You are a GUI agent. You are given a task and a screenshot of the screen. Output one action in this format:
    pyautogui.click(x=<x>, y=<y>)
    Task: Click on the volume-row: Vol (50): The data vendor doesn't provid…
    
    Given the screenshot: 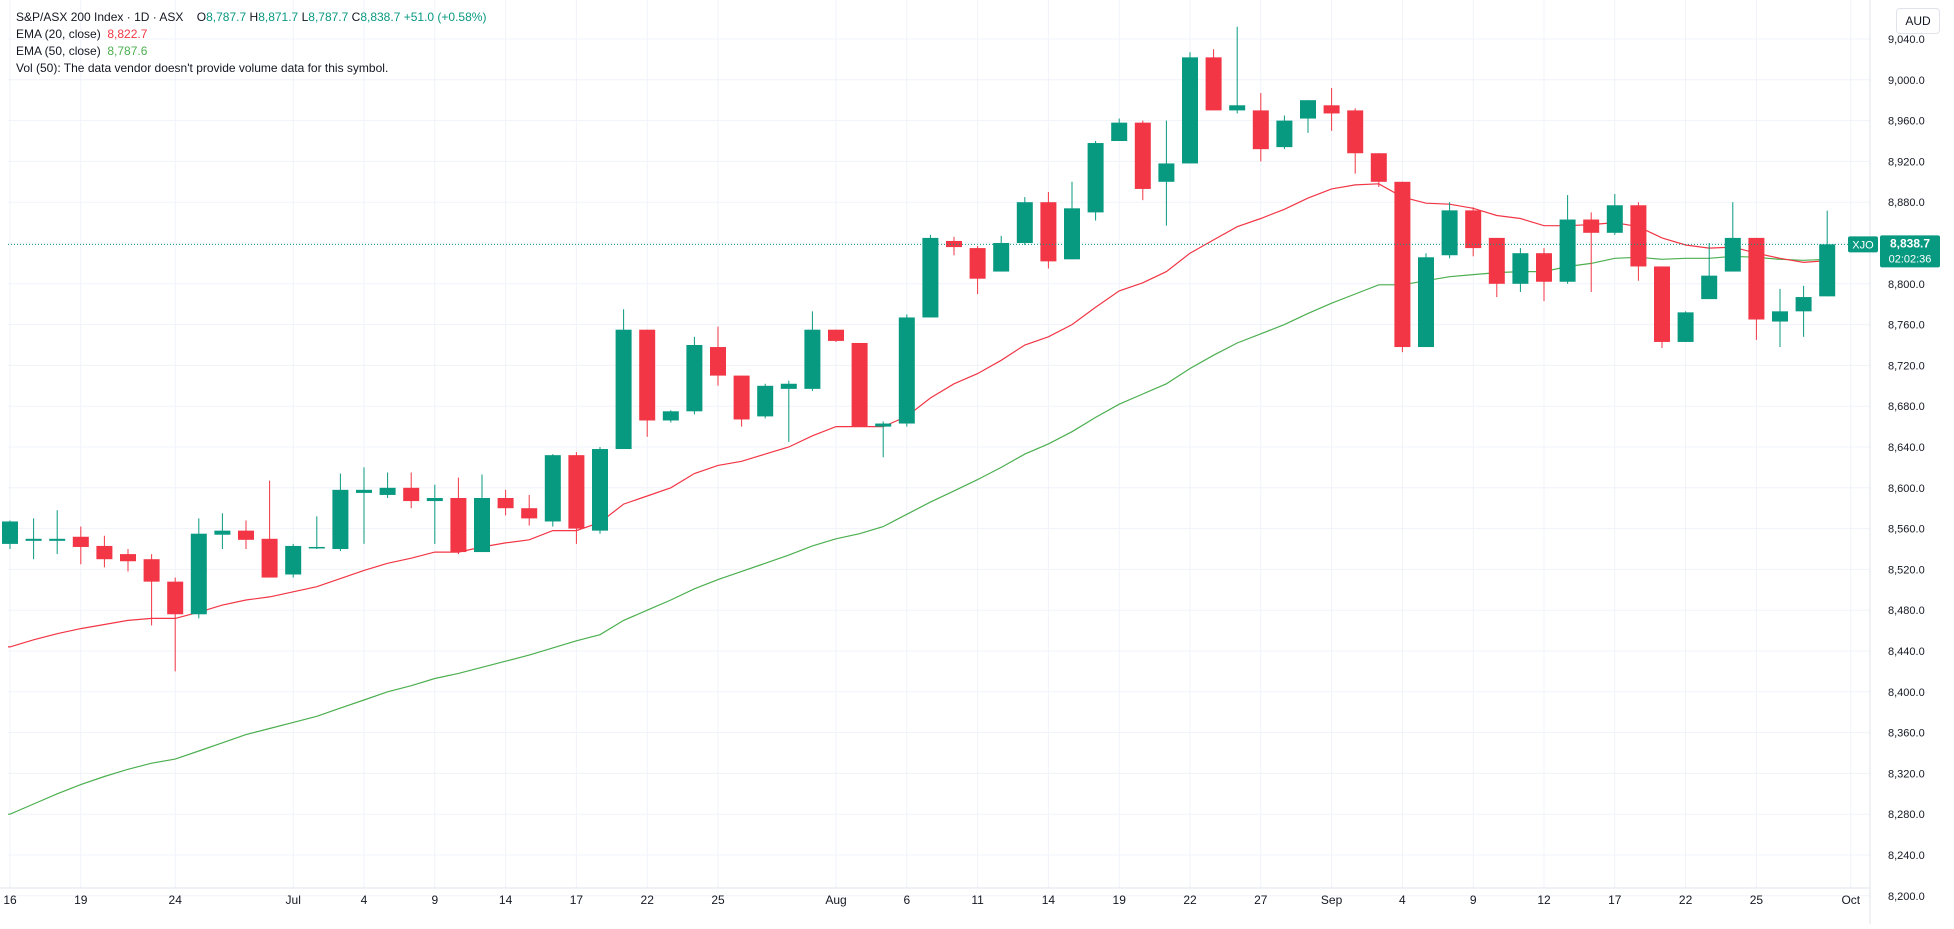 What is the action you would take?
    pyautogui.click(x=251, y=68)
    